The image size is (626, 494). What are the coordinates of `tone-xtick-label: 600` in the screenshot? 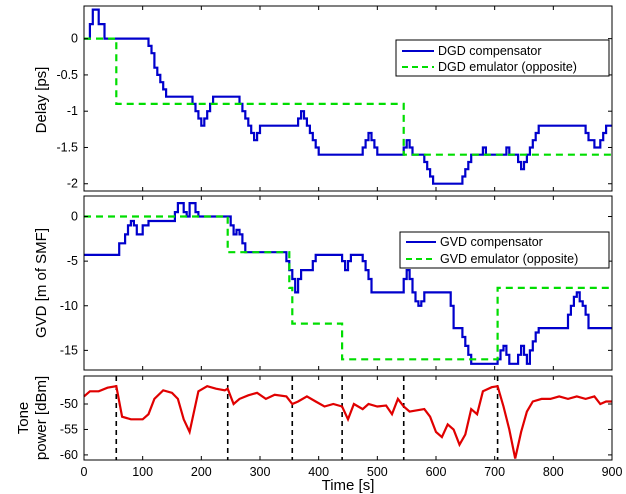 It's located at (436, 472).